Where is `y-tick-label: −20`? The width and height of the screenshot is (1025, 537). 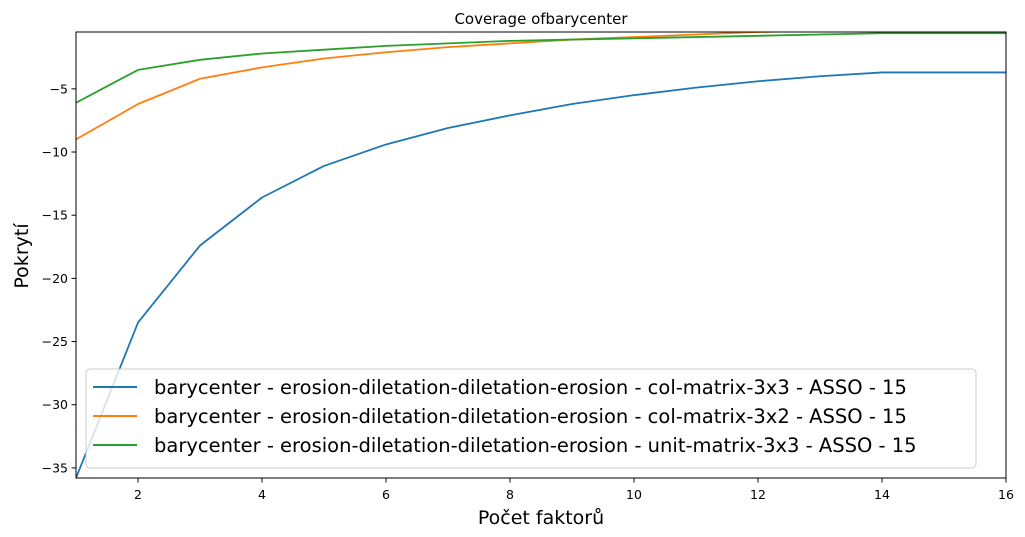 y-tick-label: −20 is located at coordinates (55, 278).